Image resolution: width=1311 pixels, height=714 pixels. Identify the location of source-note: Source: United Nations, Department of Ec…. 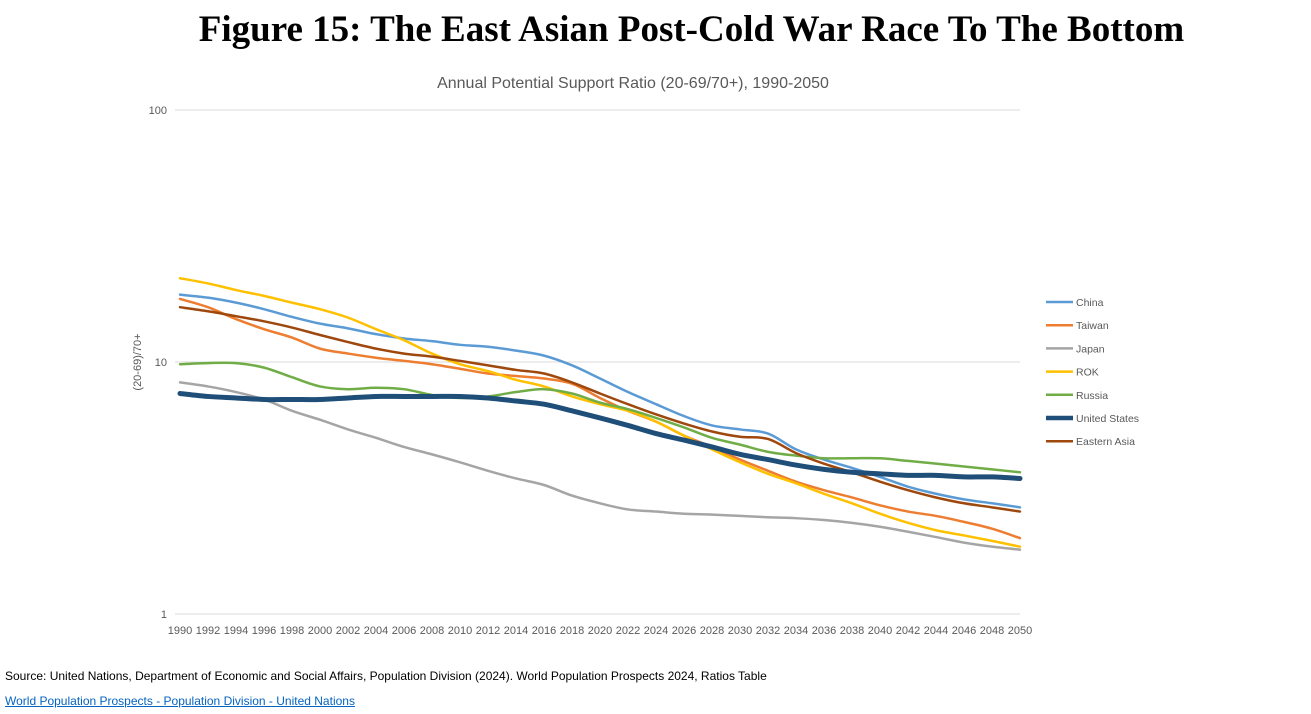
(386, 676).